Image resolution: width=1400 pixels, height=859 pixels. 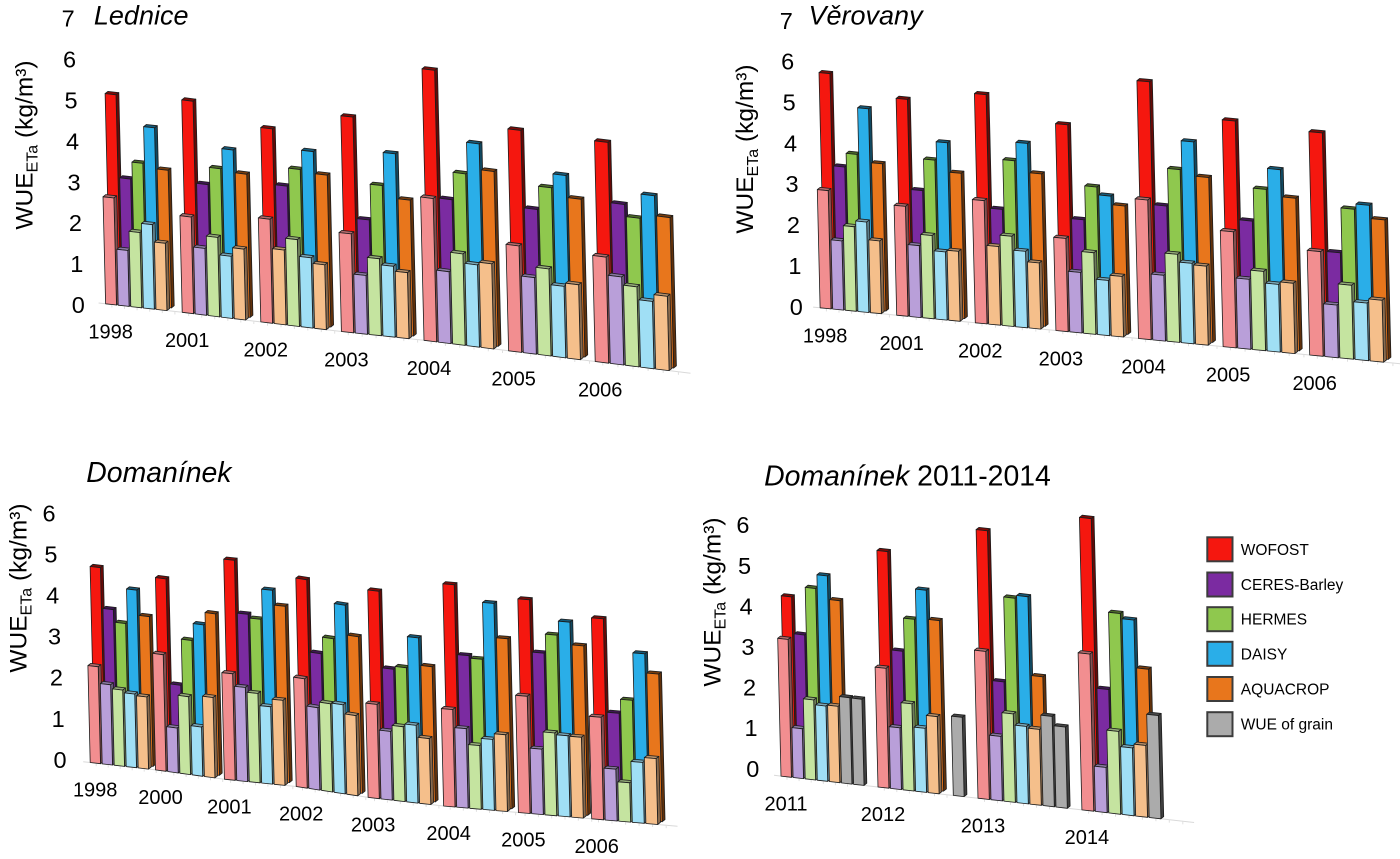 What do you see at coordinates (907, 476) in the screenshot?
I see `svg-text: Domanínek 2011-2014` at bounding box center [907, 476].